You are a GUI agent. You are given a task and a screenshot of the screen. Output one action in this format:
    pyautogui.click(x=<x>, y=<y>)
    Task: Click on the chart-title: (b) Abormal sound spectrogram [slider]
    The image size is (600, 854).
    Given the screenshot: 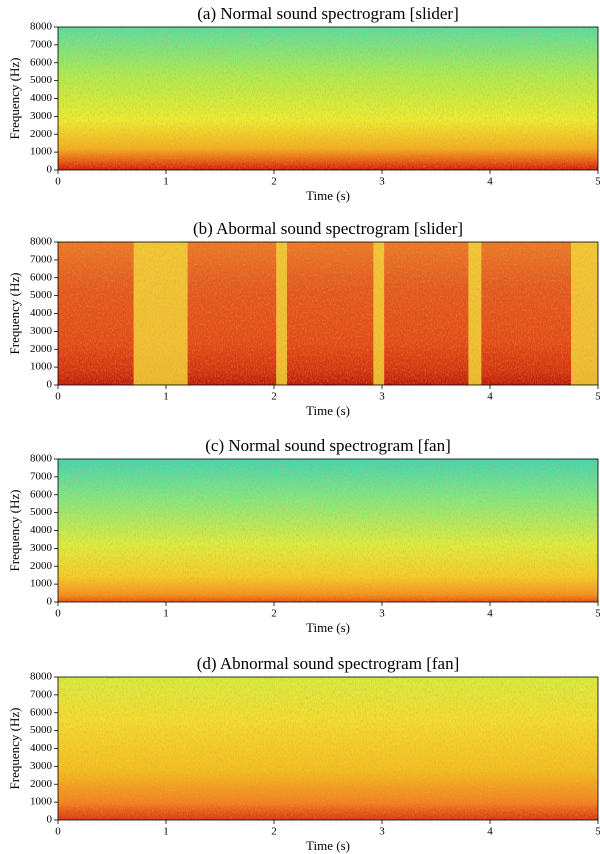 What is the action you would take?
    pyautogui.click(x=328, y=228)
    